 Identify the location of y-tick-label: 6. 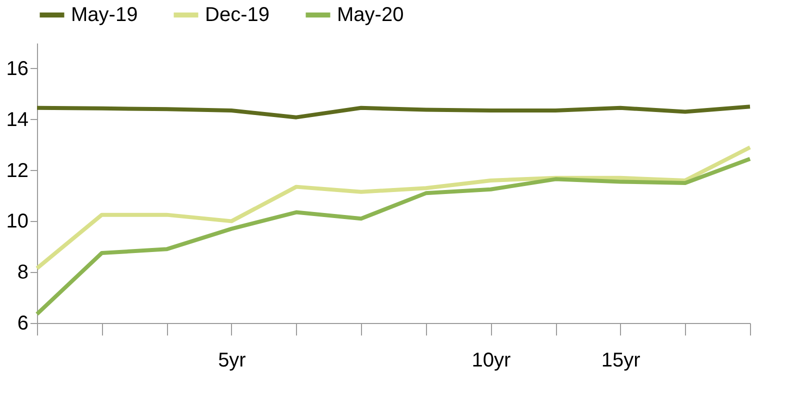
(22, 323).